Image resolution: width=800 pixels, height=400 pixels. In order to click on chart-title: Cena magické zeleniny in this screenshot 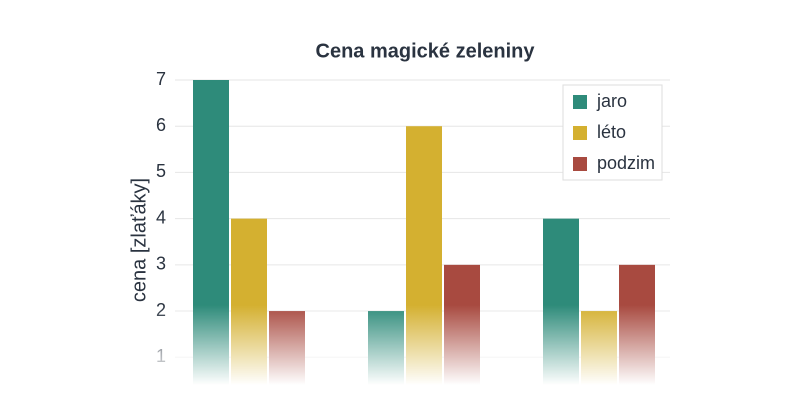, I will do `click(426, 51)`.